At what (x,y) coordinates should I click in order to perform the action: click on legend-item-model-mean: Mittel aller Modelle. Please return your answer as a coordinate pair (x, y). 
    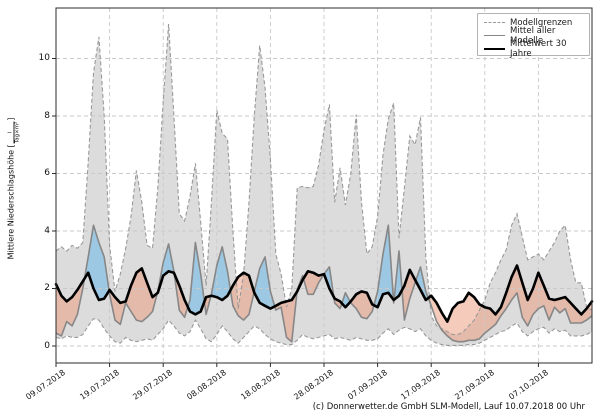
    Looking at the image, I should click on (536, 36).